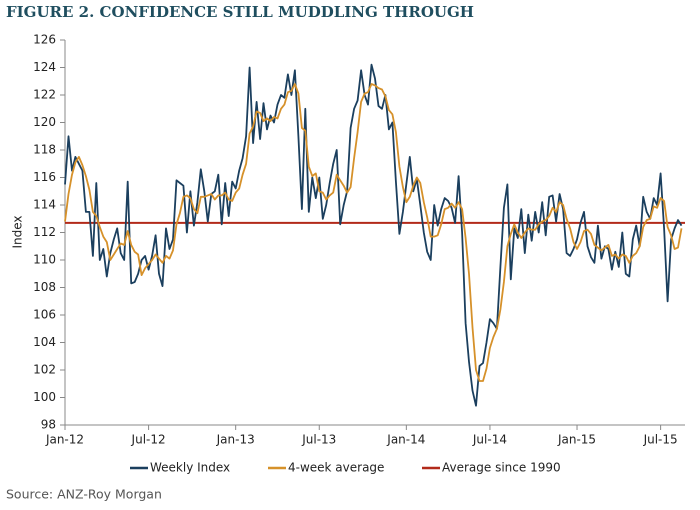 The image size is (700, 510). I want to click on y-tick-label: 112, so click(44, 232).